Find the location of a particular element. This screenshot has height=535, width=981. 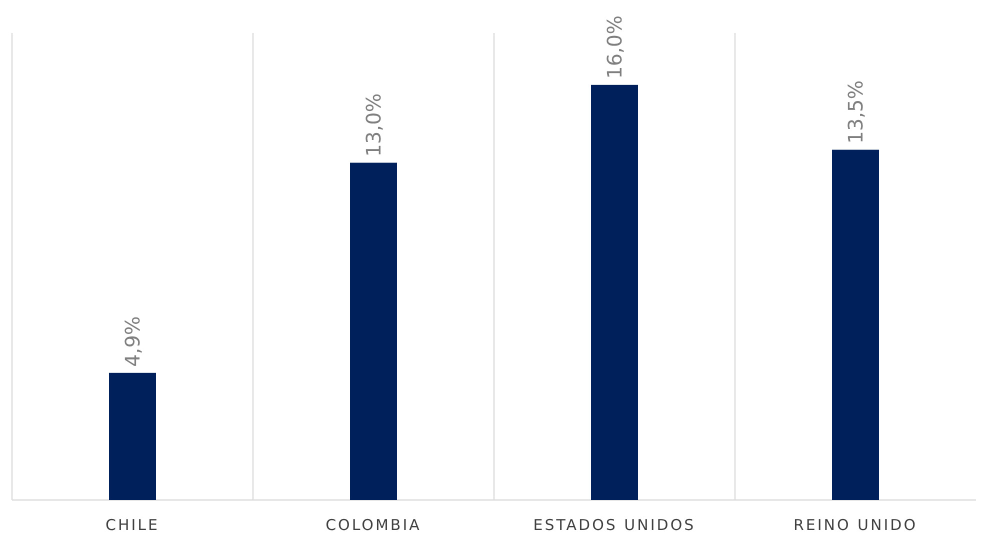

data-label: 4,9% is located at coordinates (132, 341).